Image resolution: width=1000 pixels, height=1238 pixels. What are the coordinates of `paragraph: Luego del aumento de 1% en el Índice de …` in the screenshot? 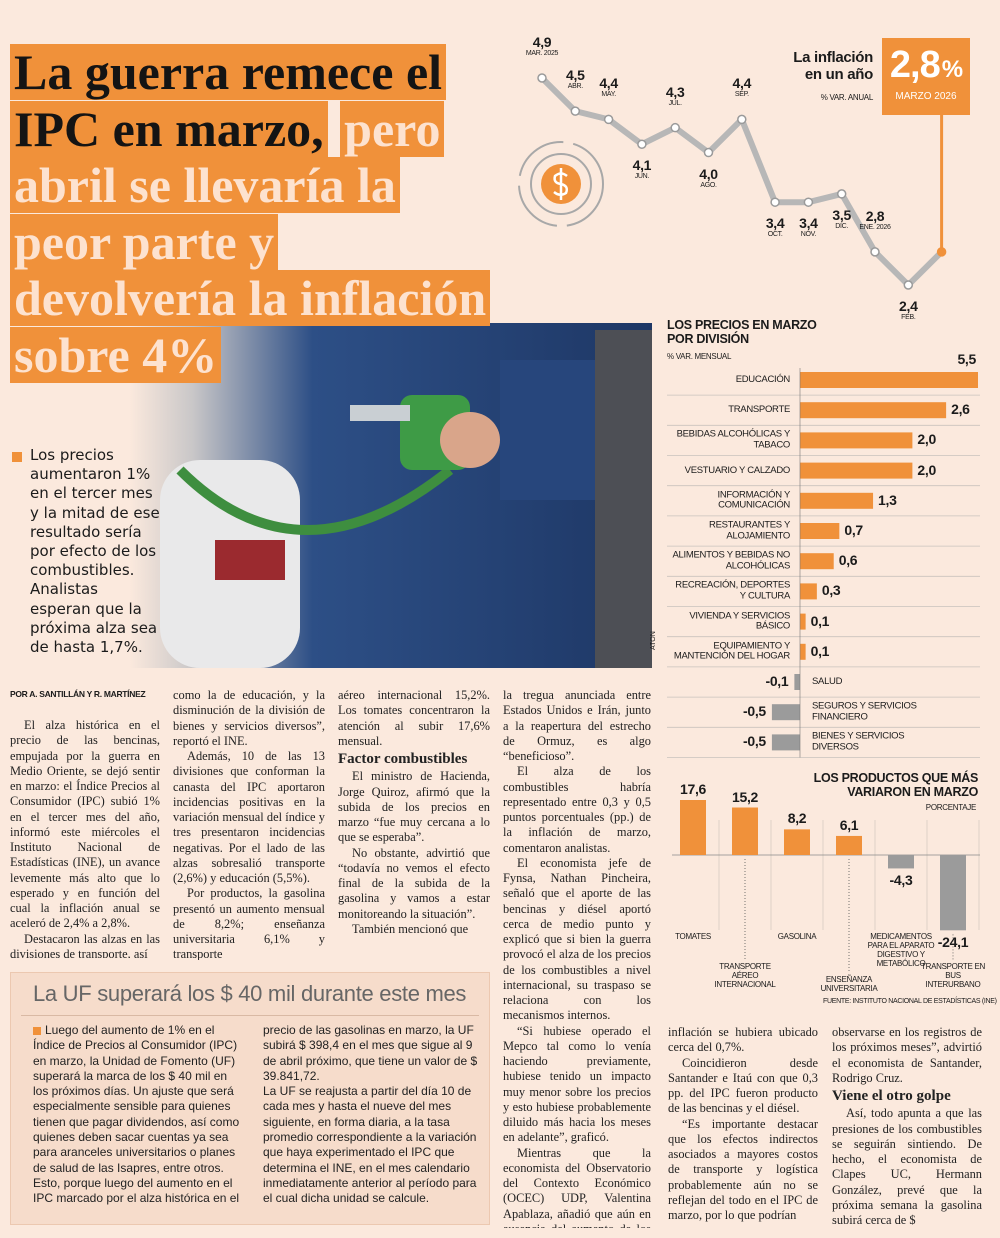 It's located at (136, 1114).